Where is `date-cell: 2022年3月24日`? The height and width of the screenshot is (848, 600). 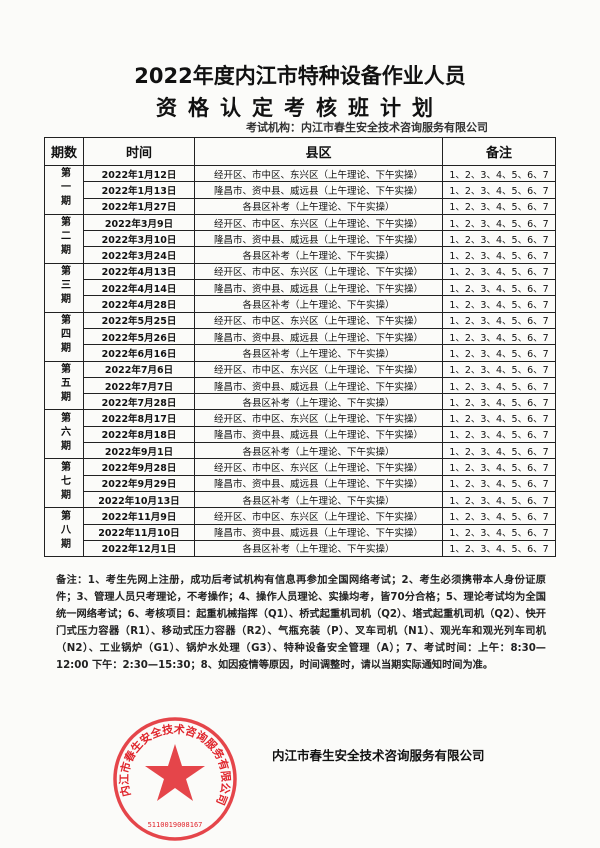
date-cell: 2022年3月24日 is located at coordinates (139, 255).